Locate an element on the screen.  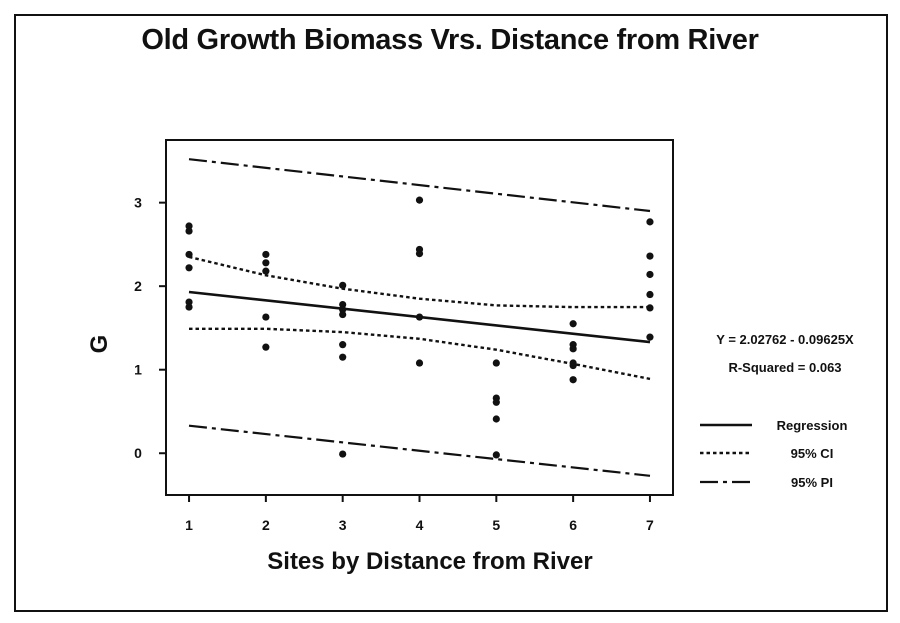
x-tick-label: 7 is located at coordinates (650, 525).